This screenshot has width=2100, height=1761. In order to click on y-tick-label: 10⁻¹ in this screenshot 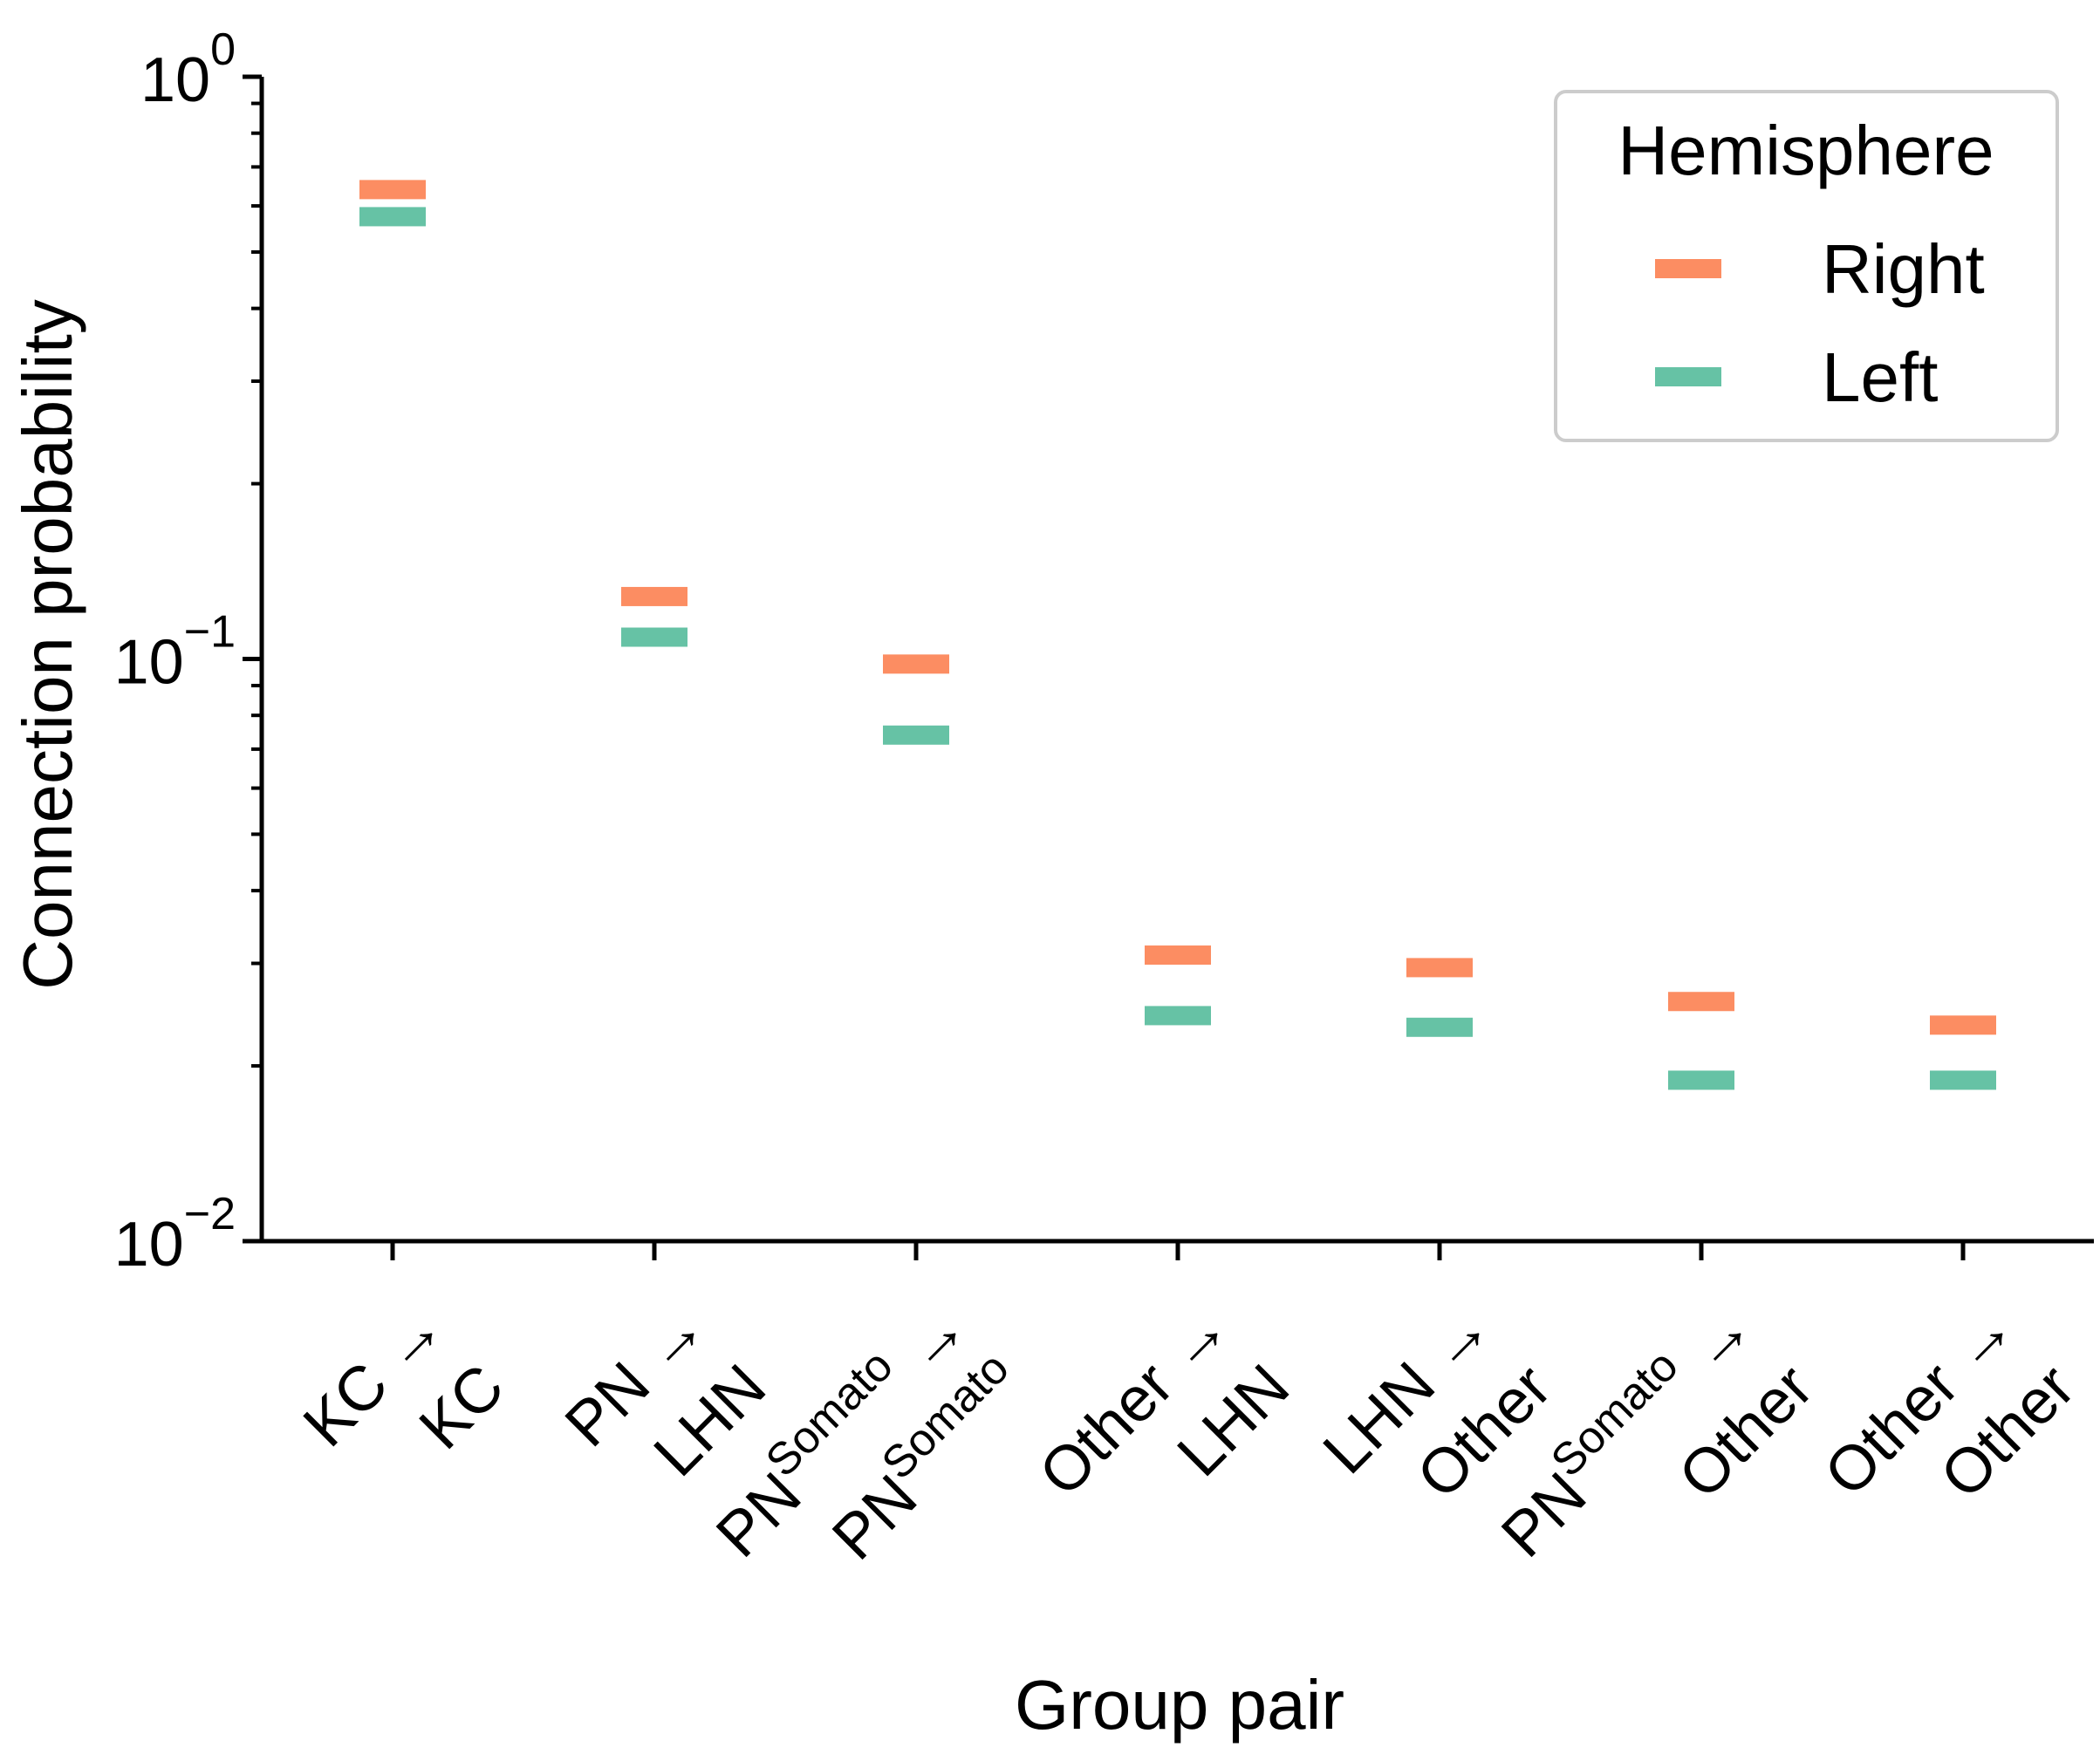, I will do `click(175, 652)`.